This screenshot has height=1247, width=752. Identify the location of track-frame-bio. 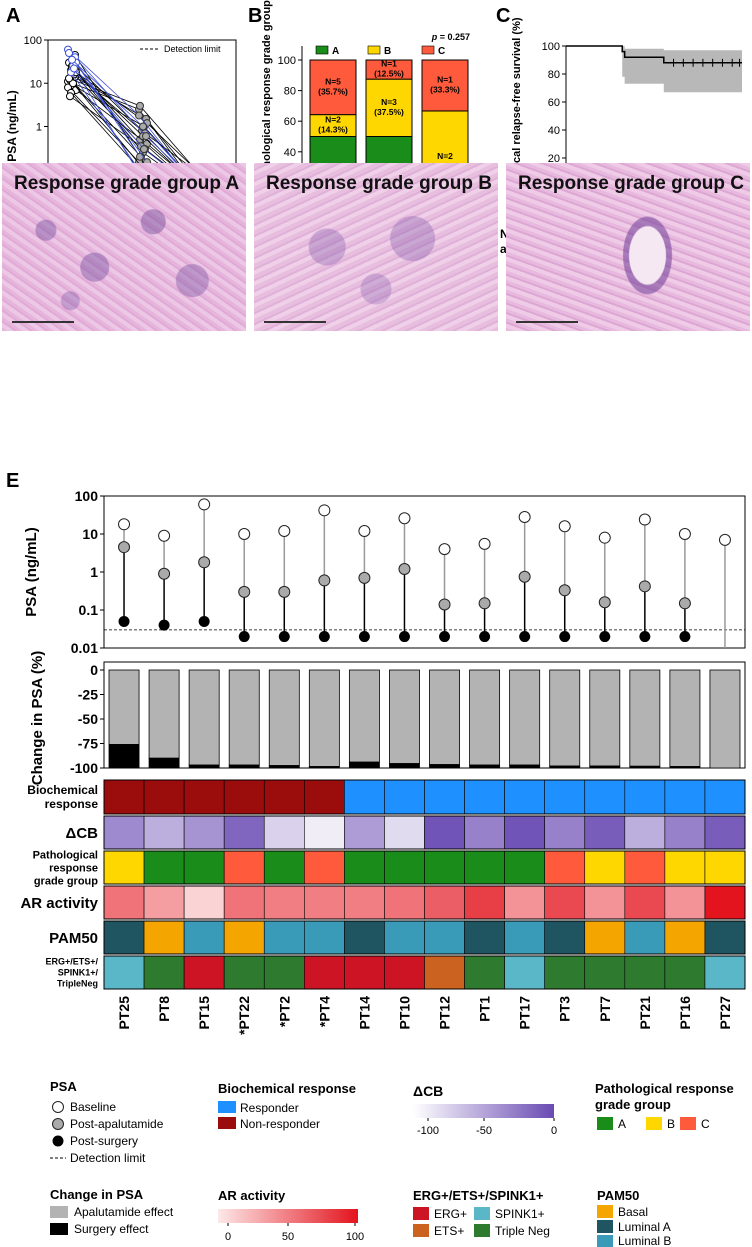
(424, 797).